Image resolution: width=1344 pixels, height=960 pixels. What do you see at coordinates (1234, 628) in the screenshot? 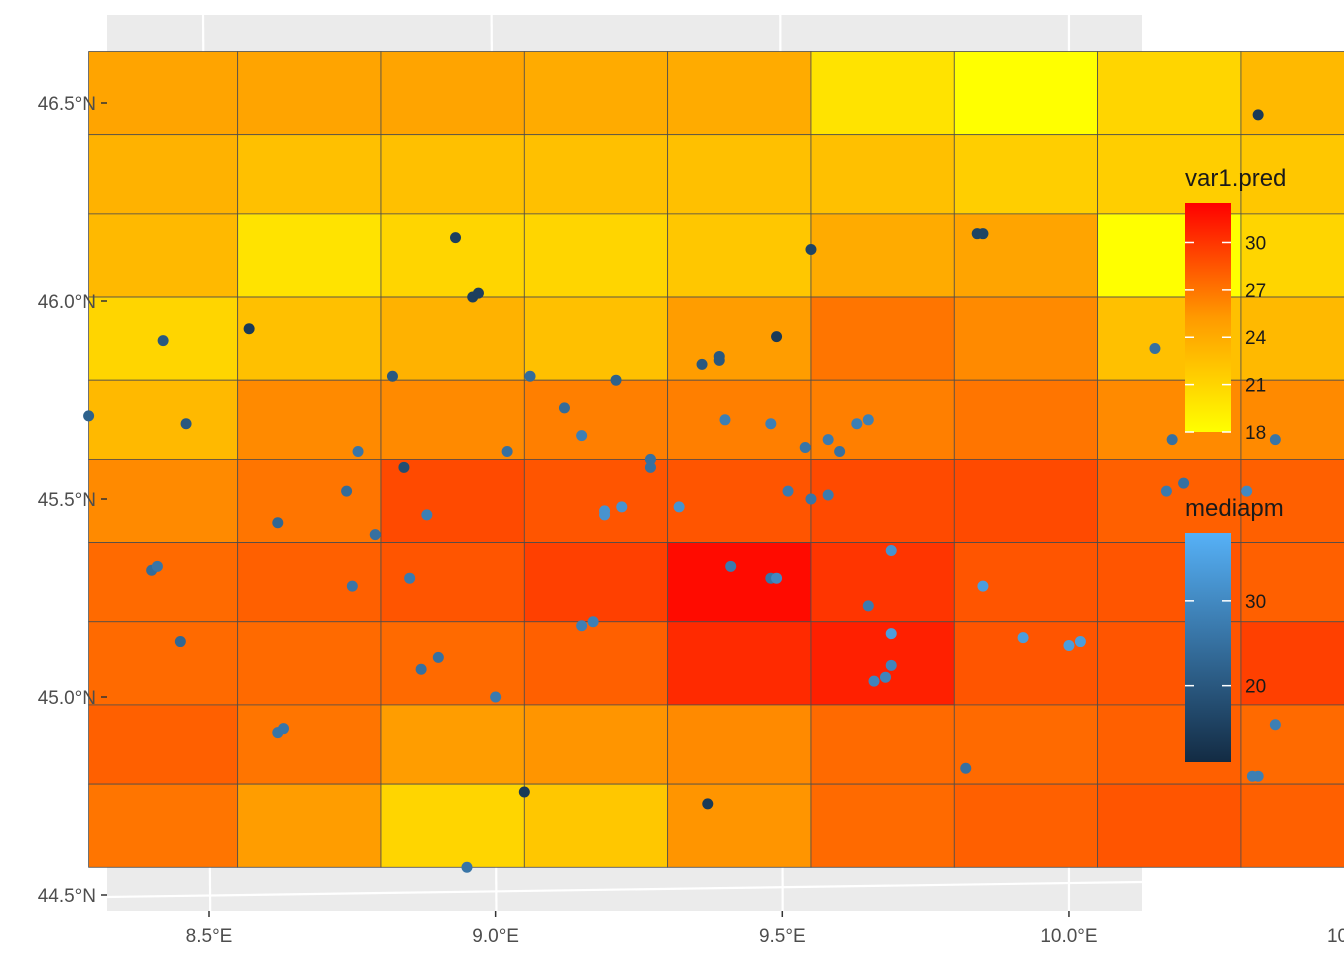
I see `legend-mediapm: mediapm 20 30` at bounding box center [1234, 628].